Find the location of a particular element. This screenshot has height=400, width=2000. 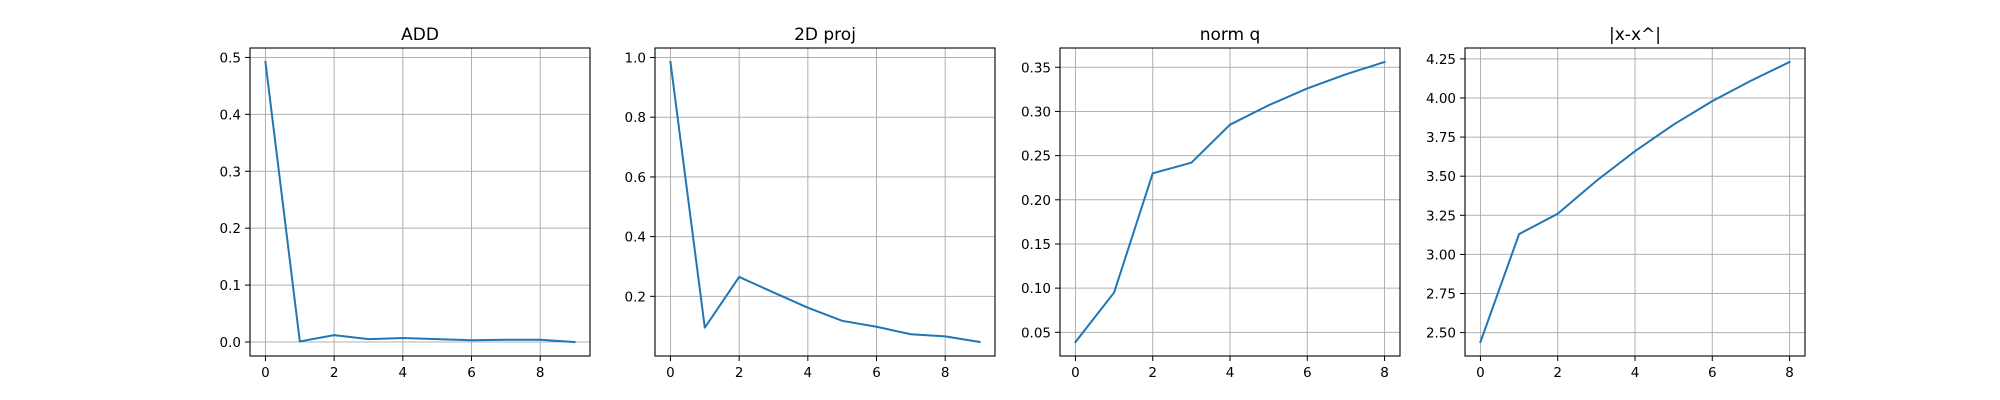

y-tick-label: 4.00 is located at coordinates (1441, 99).